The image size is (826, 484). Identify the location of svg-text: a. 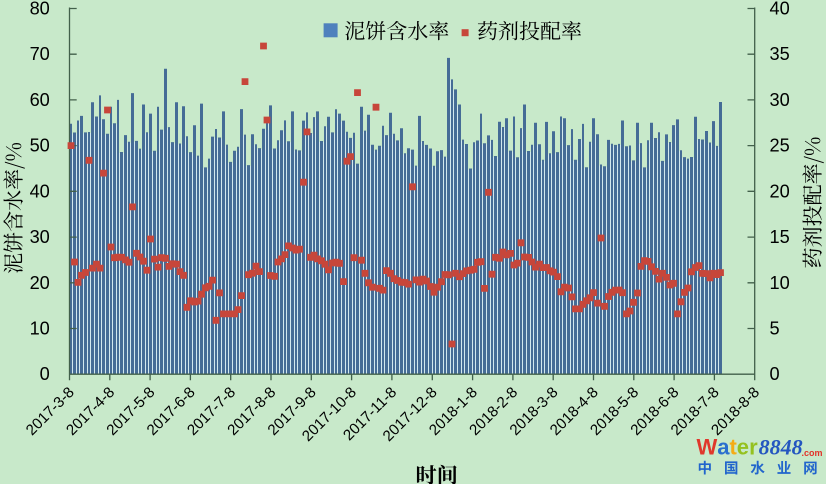
(723, 447).